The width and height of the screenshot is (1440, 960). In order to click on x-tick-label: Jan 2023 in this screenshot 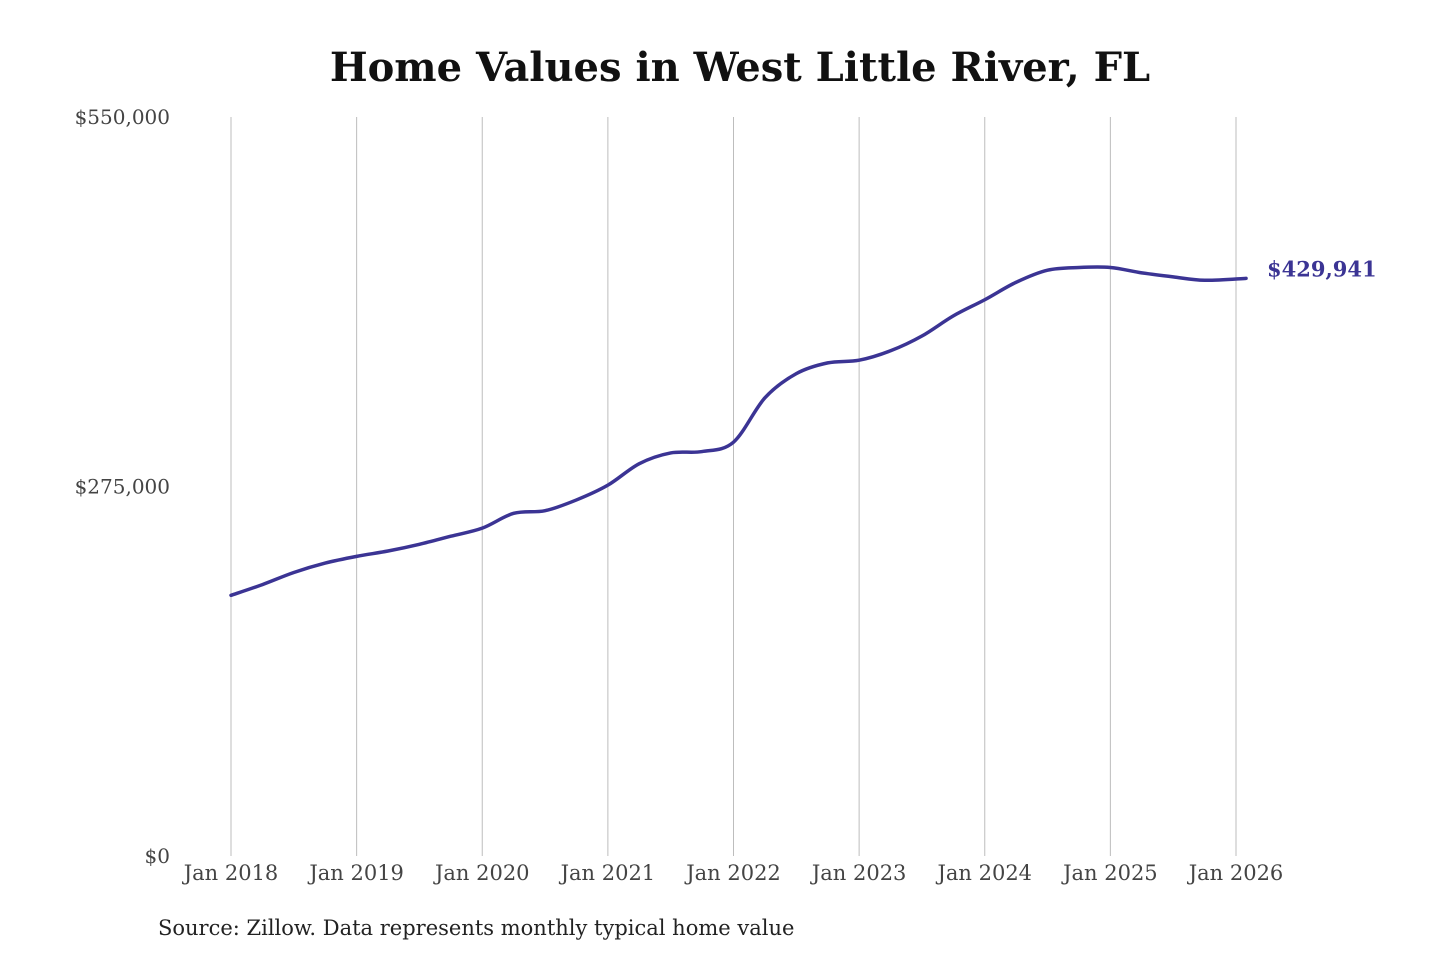, I will do `click(858, 873)`.